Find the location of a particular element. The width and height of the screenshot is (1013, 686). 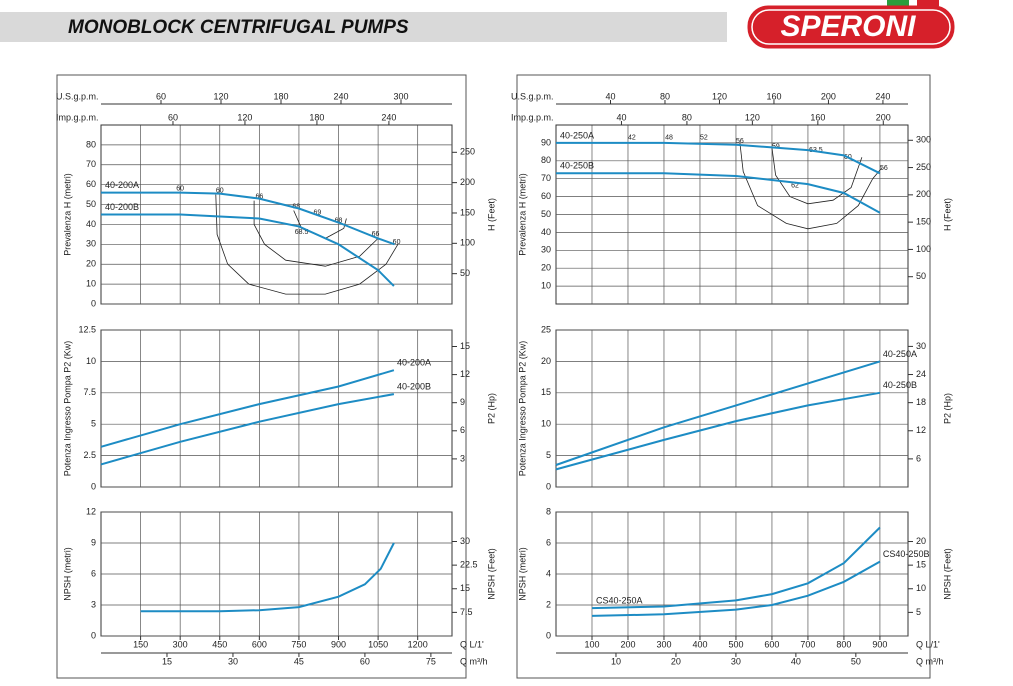

efficiency-label: 56 is located at coordinates (884, 168).